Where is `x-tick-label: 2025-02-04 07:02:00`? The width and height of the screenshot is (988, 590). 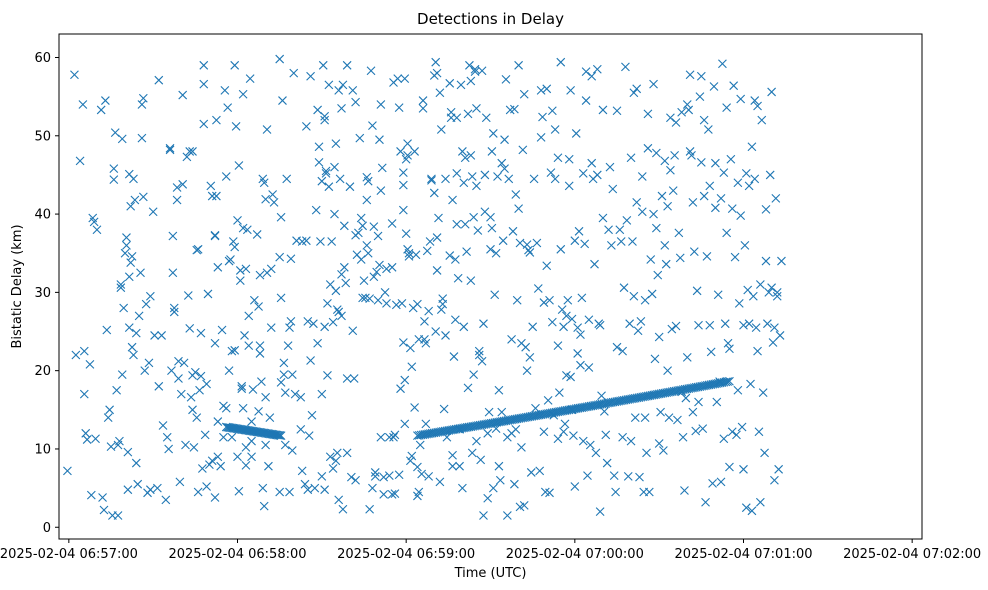
x-tick-label: 2025-02-04 07:02:00 is located at coordinates (912, 554).